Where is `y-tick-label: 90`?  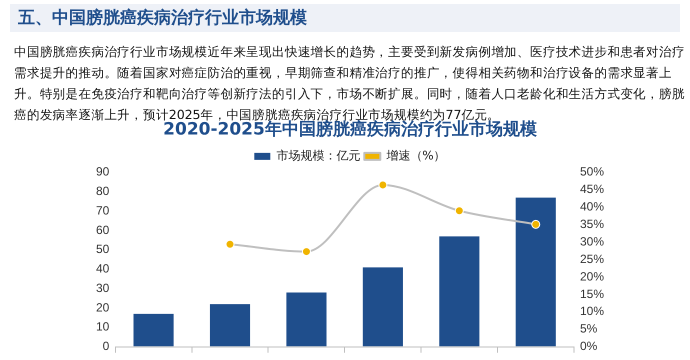
y-tick-label: 90 is located at coordinates (103, 171).